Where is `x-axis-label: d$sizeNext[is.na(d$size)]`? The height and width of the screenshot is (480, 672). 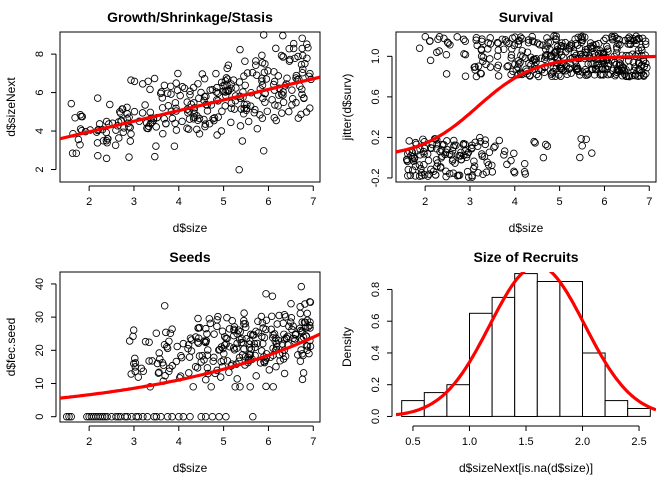
x-axis-label: d$sizeNext[is.na(d$size)] is located at coordinates (526, 468).